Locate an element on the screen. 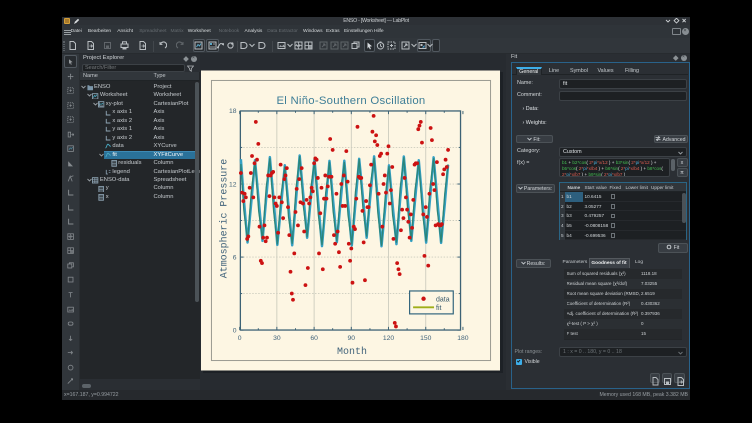 Image resolution: width=752 pixels, height=423 pixels. svg-text: 90 is located at coordinates (352, 338).